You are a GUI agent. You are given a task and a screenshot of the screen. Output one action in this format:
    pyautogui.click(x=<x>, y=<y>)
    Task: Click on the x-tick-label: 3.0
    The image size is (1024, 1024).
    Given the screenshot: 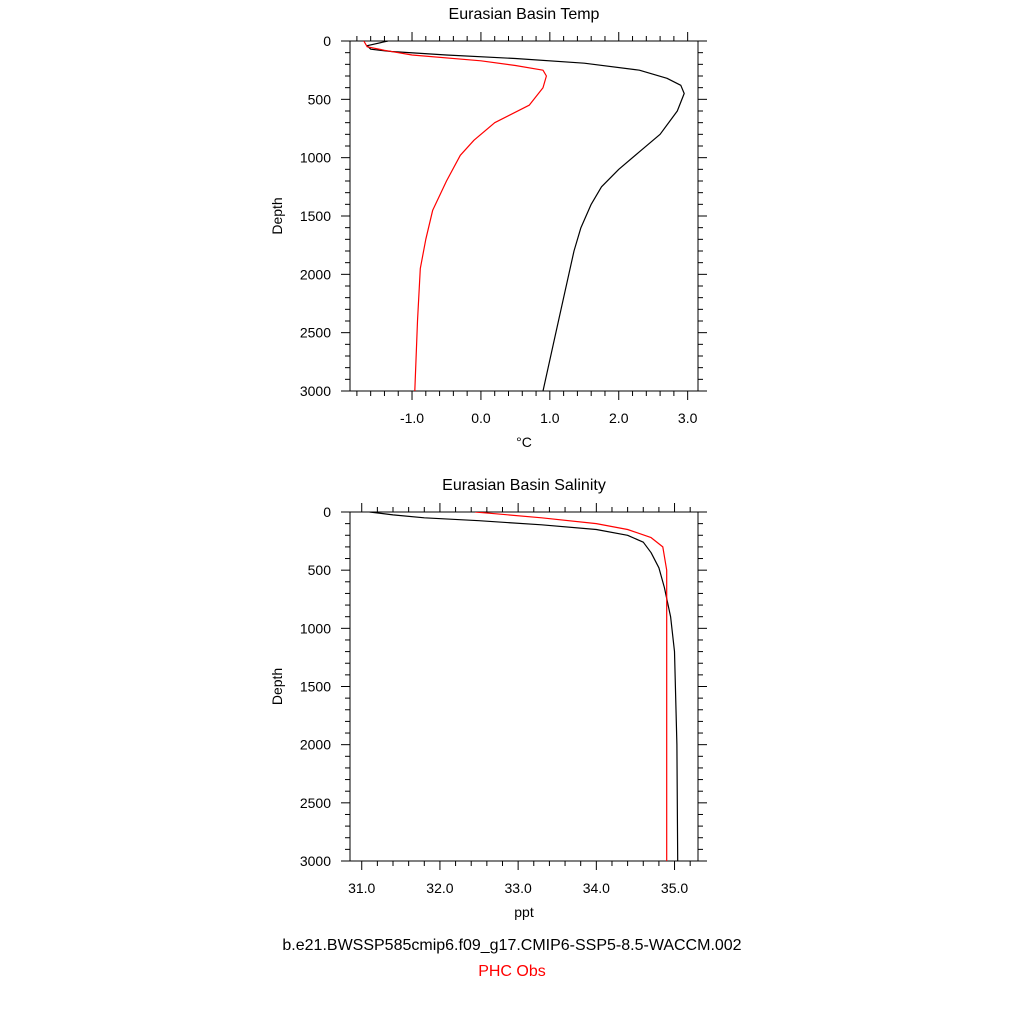 What is the action you would take?
    pyautogui.click(x=688, y=418)
    